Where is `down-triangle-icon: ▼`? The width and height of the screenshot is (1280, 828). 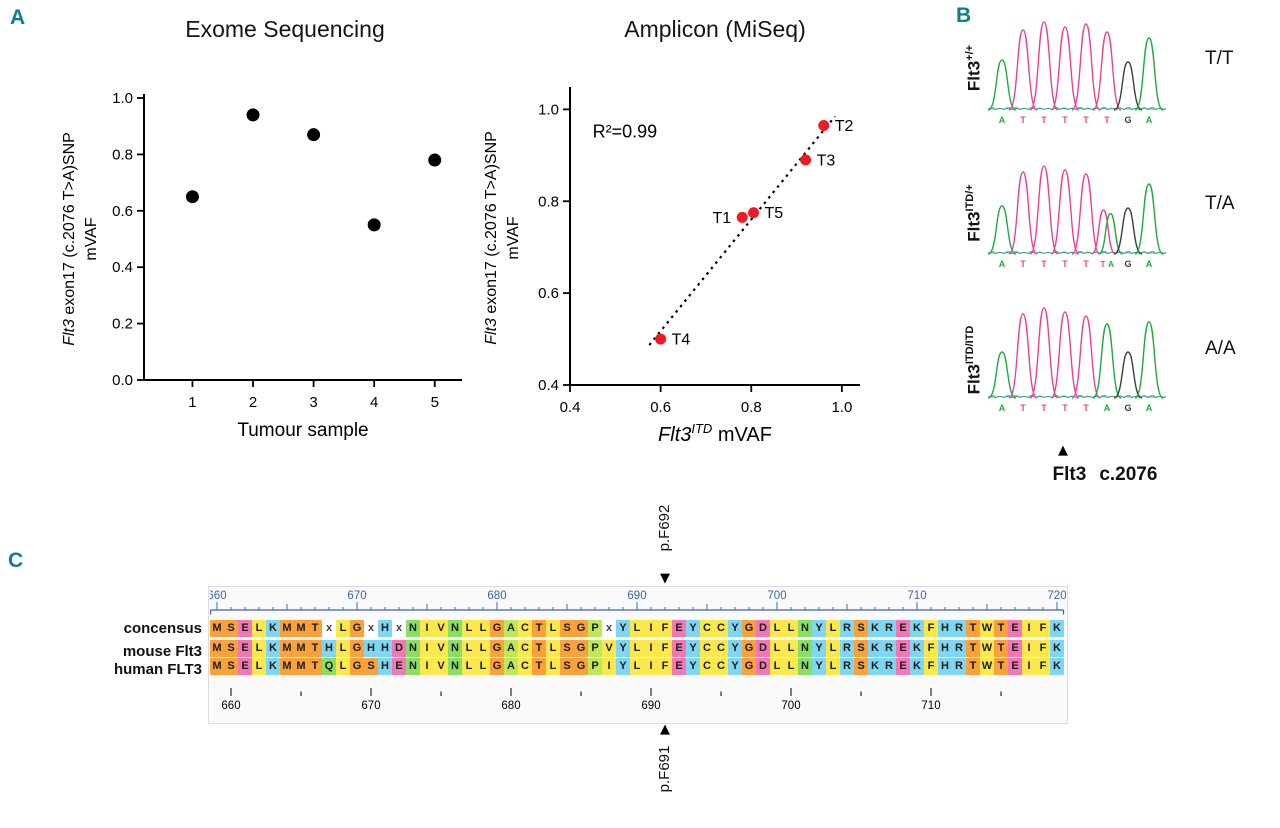 down-triangle-icon: ▼ is located at coordinates (665, 578).